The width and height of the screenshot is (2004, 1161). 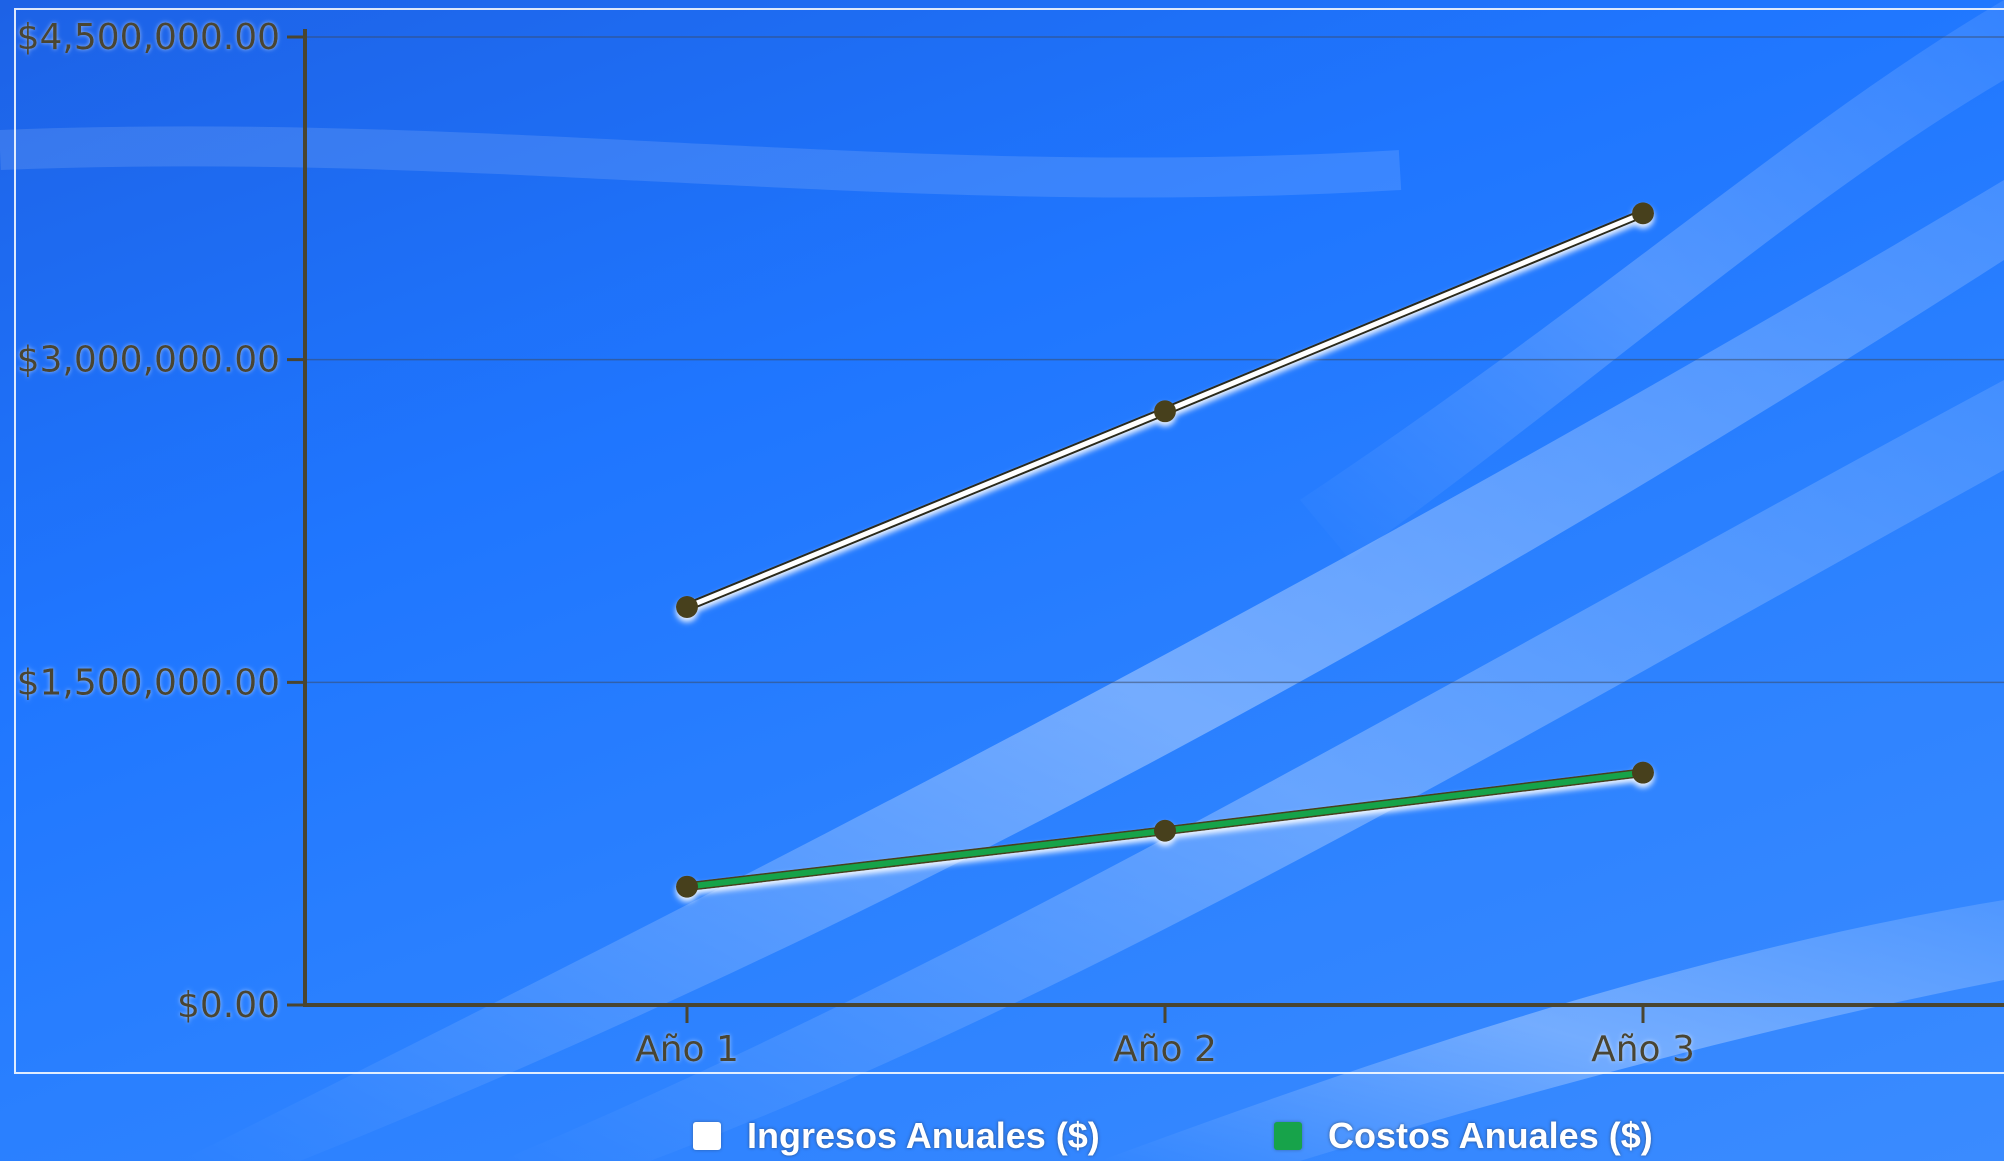 What do you see at coordinates (707, 1136) in the screenshot?
I see `legend-swatch-ingresos` at bounding box center [707, 1136].